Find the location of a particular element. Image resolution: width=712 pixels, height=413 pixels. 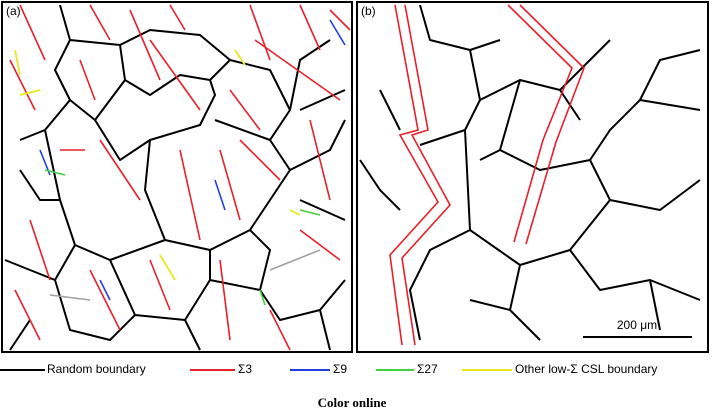

caption: Color online is located at coordinates (352, 402).